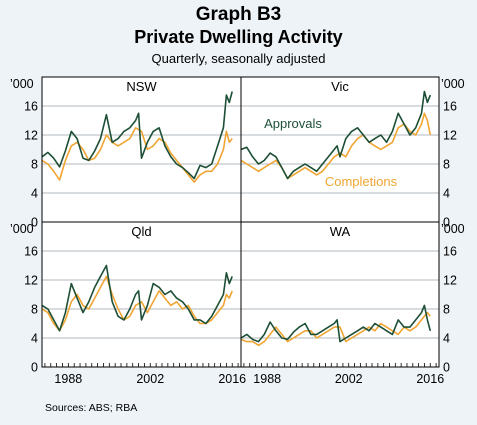  I want to click on panel-title-wa: WA, so click(340, 231).